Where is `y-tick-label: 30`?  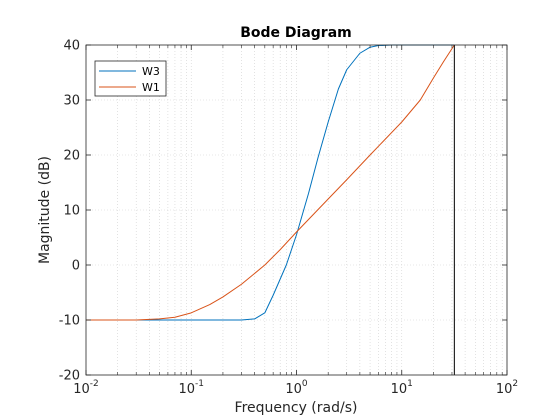
y-tick-label: 30 is located at coordinates (71, 101).